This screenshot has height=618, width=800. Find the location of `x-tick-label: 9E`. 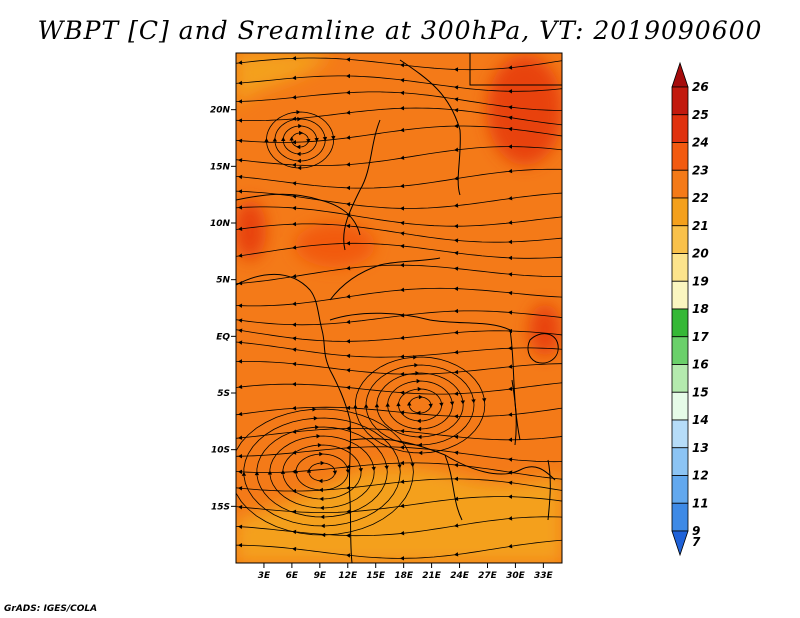

x-tick-label: 9E is located at coordinates (320, 576).